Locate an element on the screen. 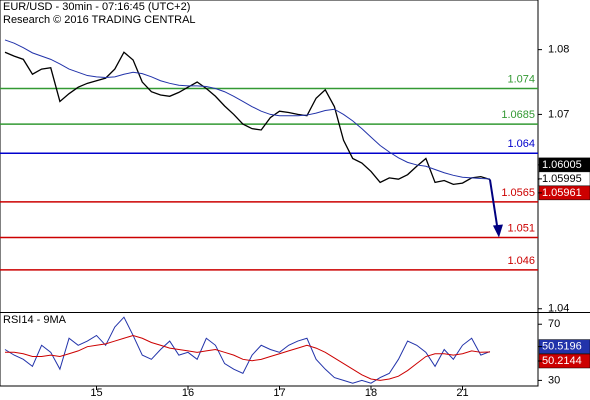 This screenshot has height=400, width=590. level-label: 1.074 is located at coordinates (521, 79).